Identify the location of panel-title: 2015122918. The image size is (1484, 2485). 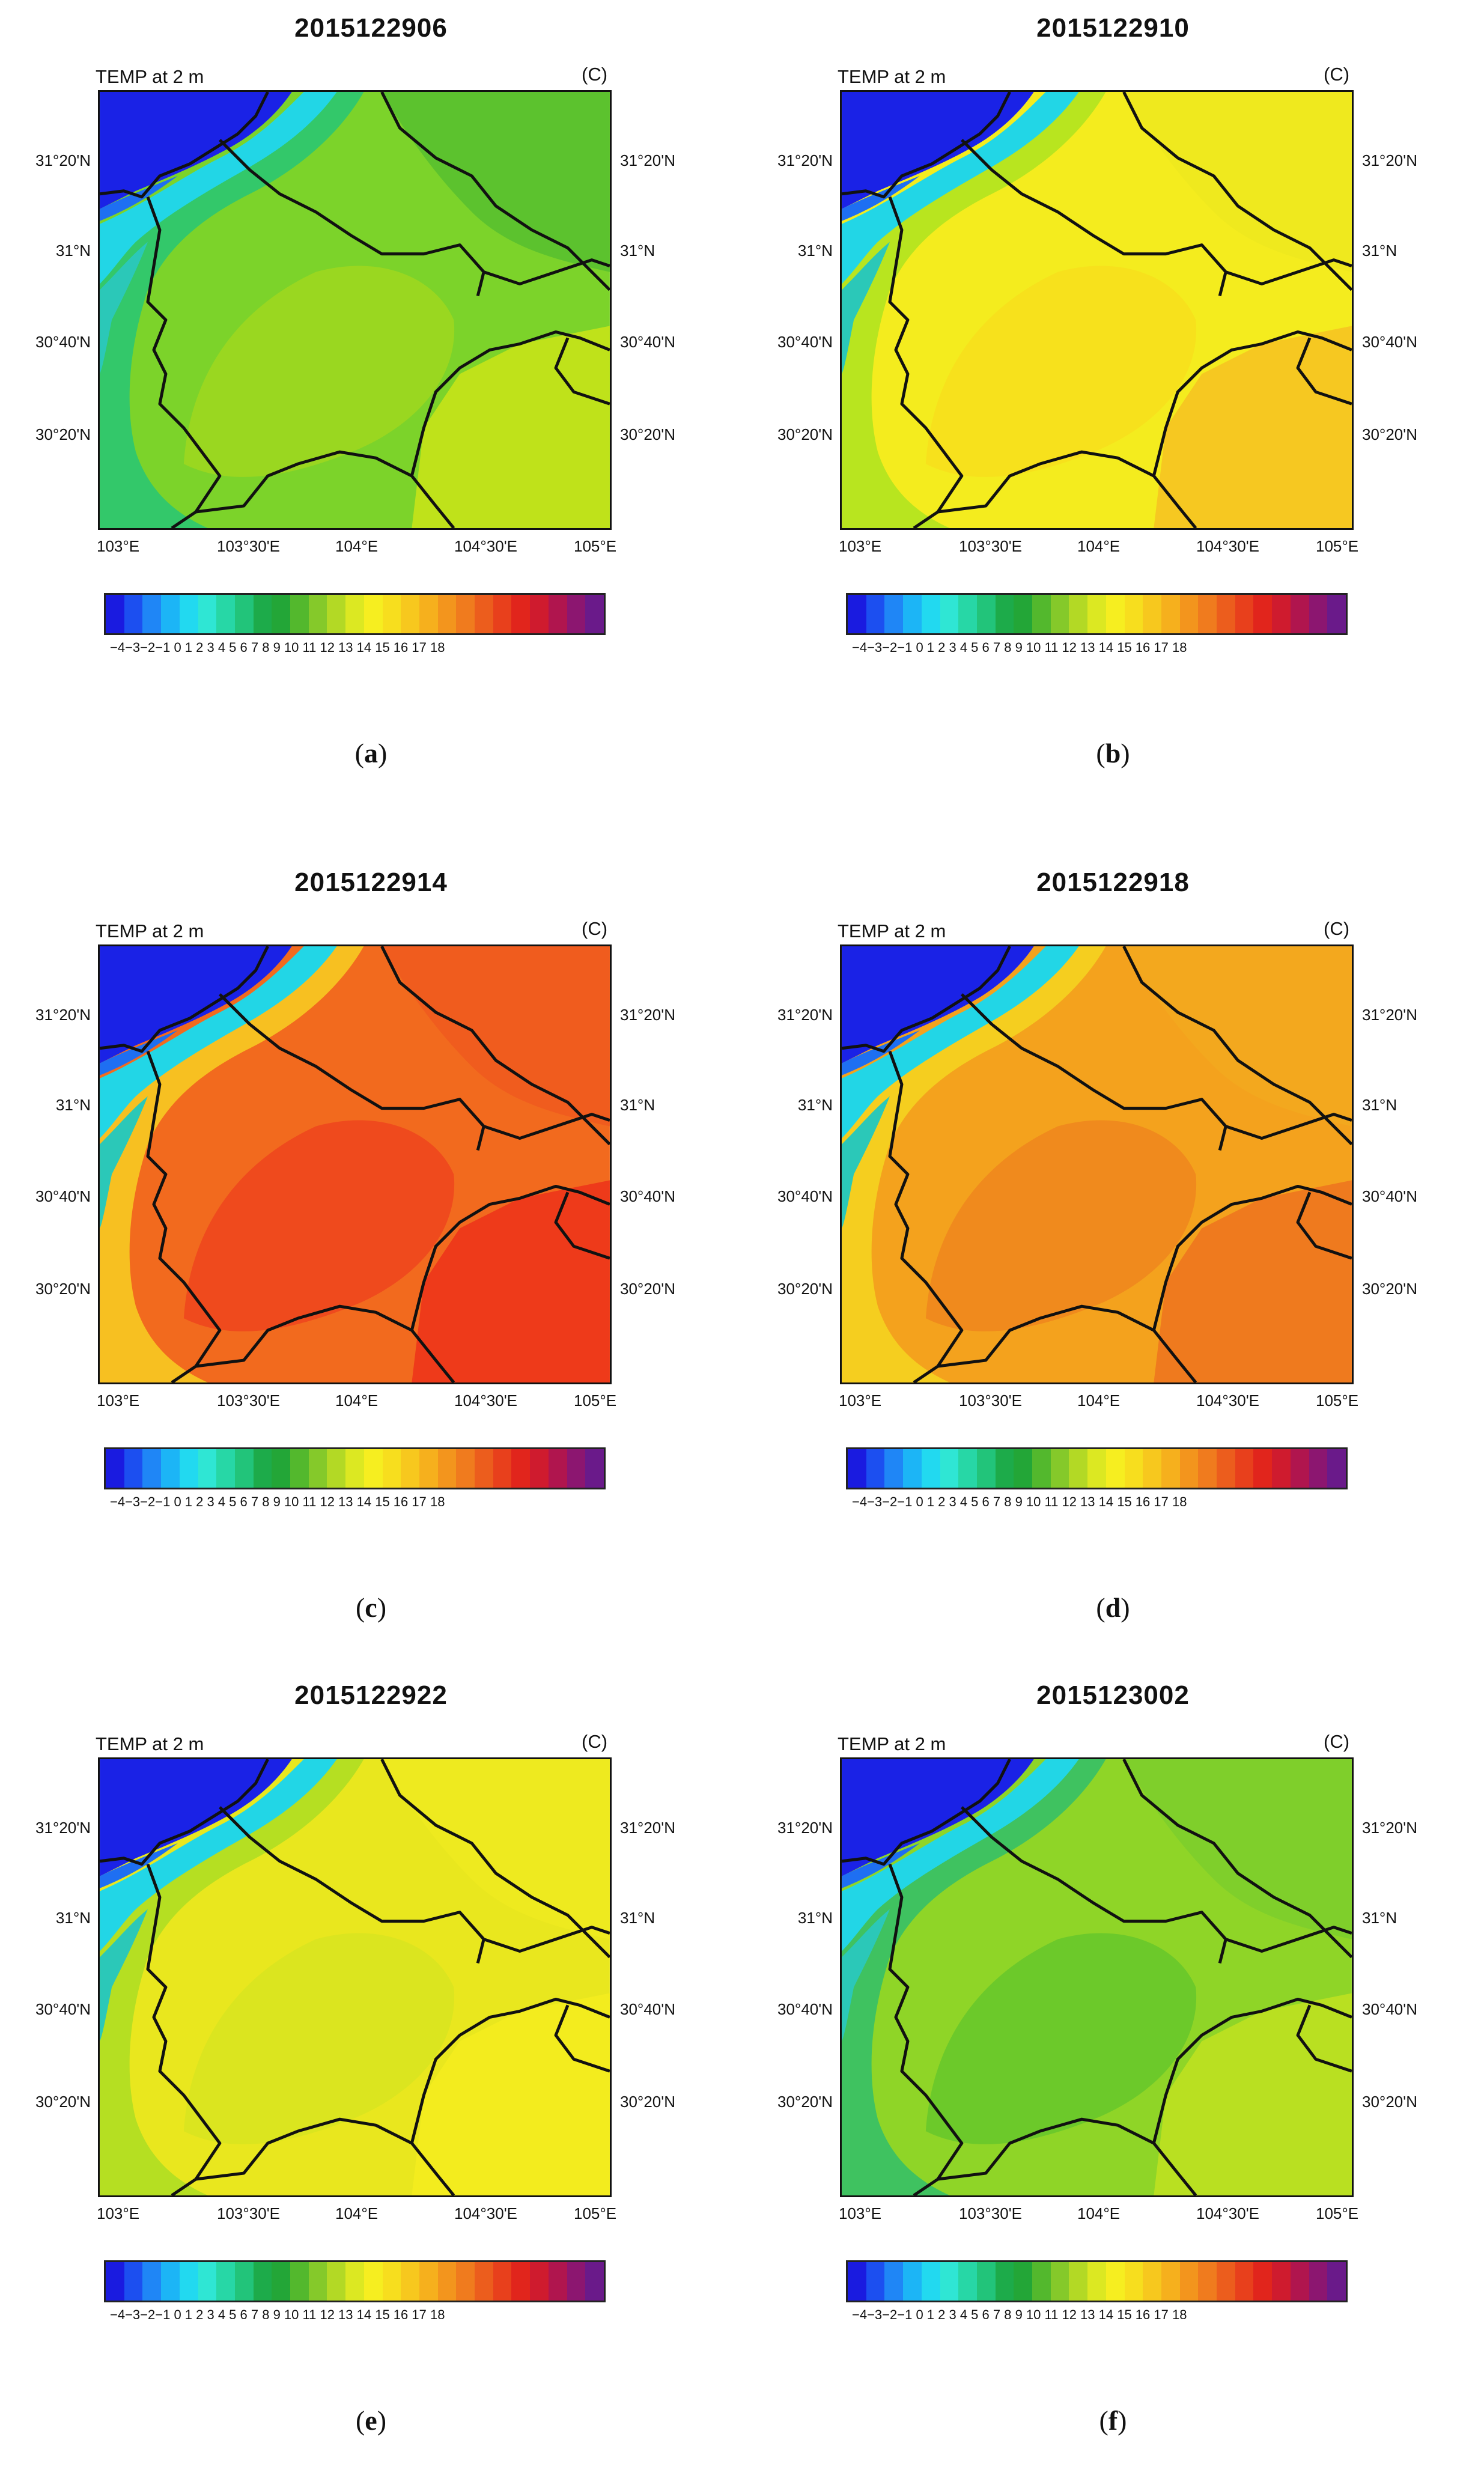
(1113, 882).